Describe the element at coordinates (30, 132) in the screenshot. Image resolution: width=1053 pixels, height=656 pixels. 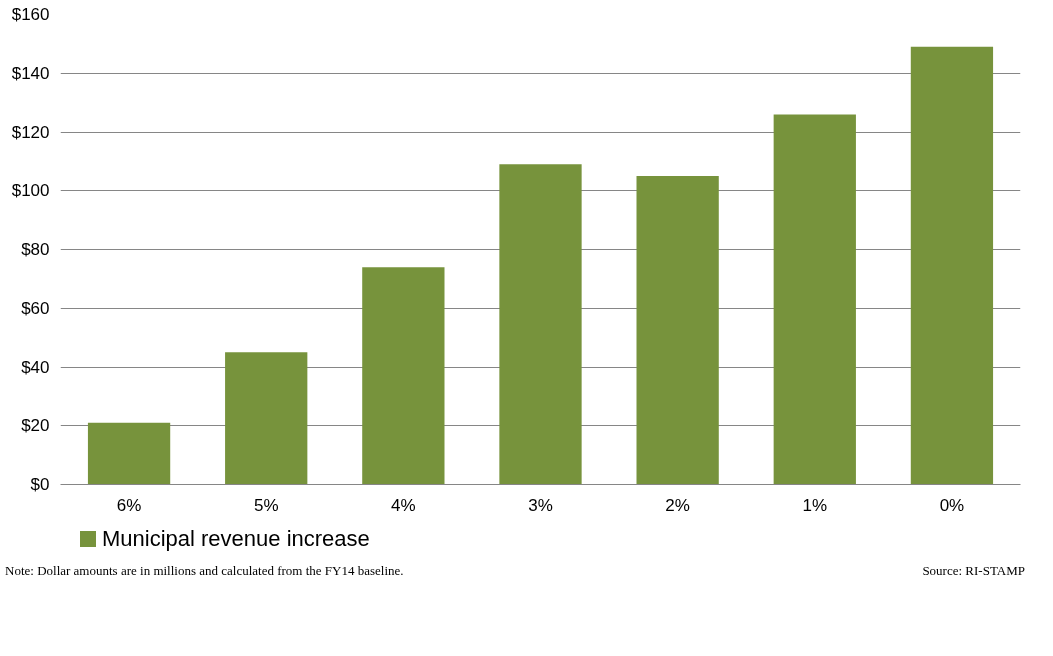
I see `y-tick-label: $120` at that location.